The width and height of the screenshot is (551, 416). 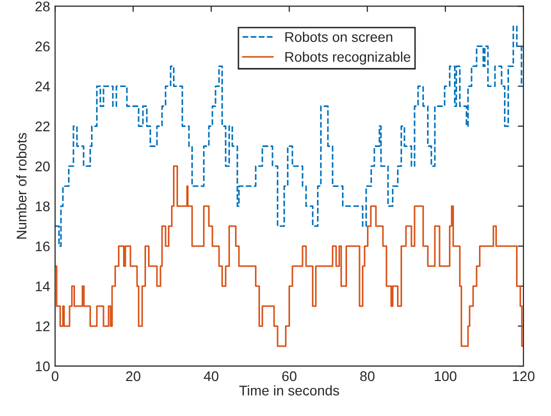 What do you see at coordinates (42, 167) in the screenshot?
I see `y-tick-label: 20` at bounding box center [42, 167].